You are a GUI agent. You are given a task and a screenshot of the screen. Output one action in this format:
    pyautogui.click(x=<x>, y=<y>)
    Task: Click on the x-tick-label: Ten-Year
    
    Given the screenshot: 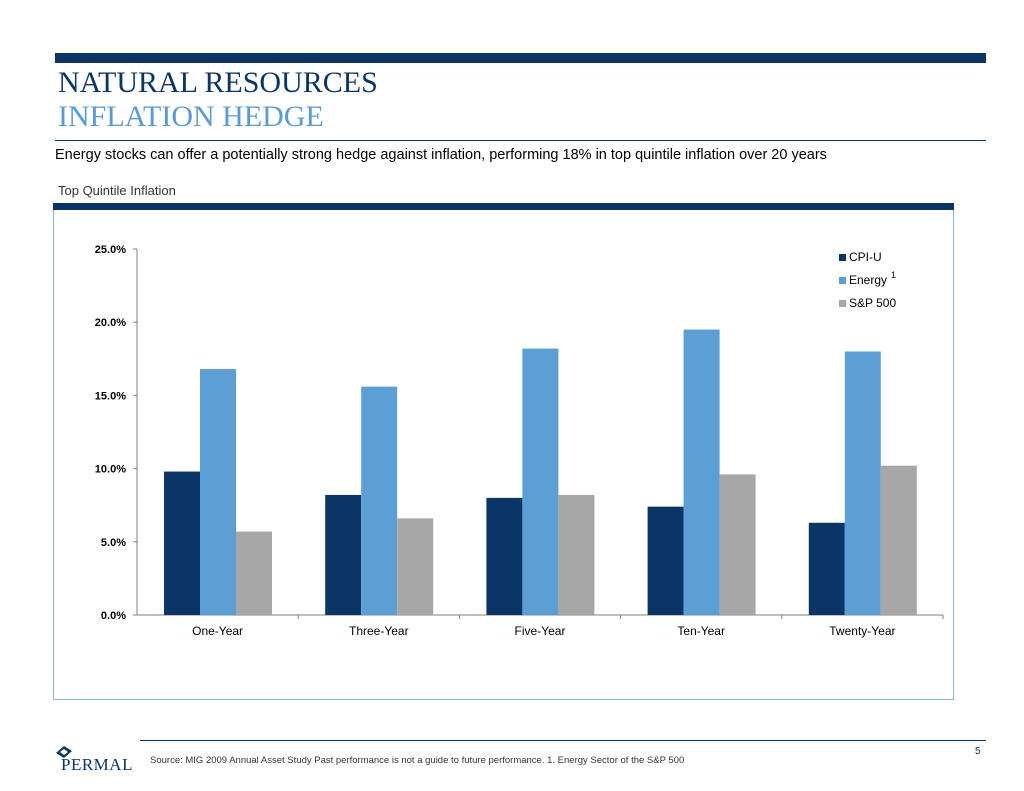 What is the action you would take?
    pyautogui.click(x=701, y=631)
    